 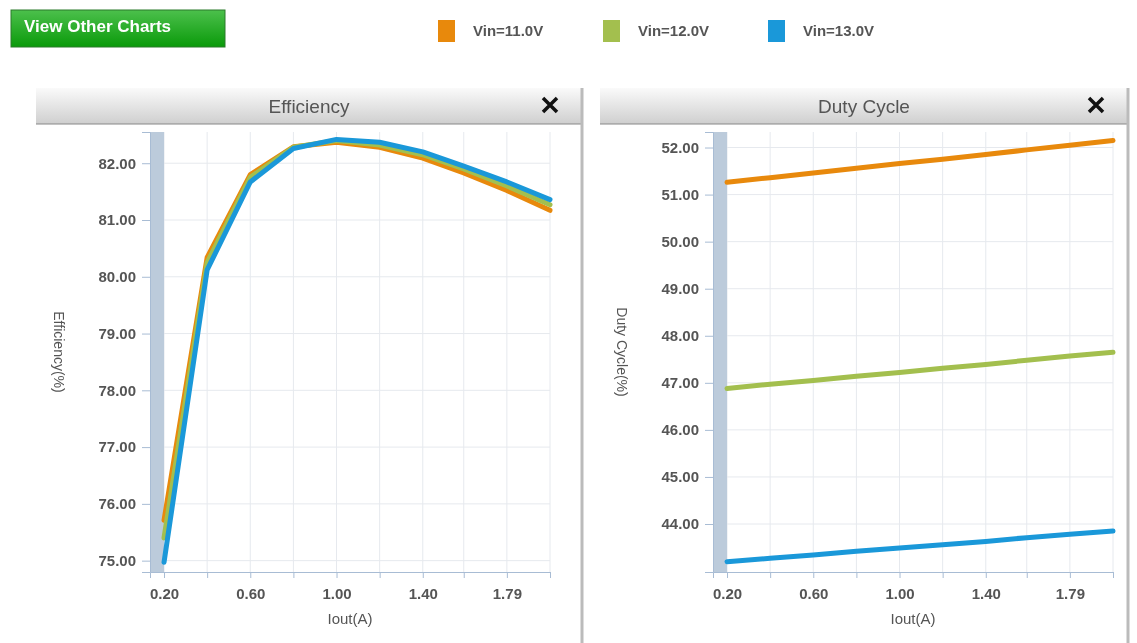 What do you see at coordinates (864, 106) in the screenshot?
I see `chart-title: Duty Cycle` at bounding box center [864, 106].